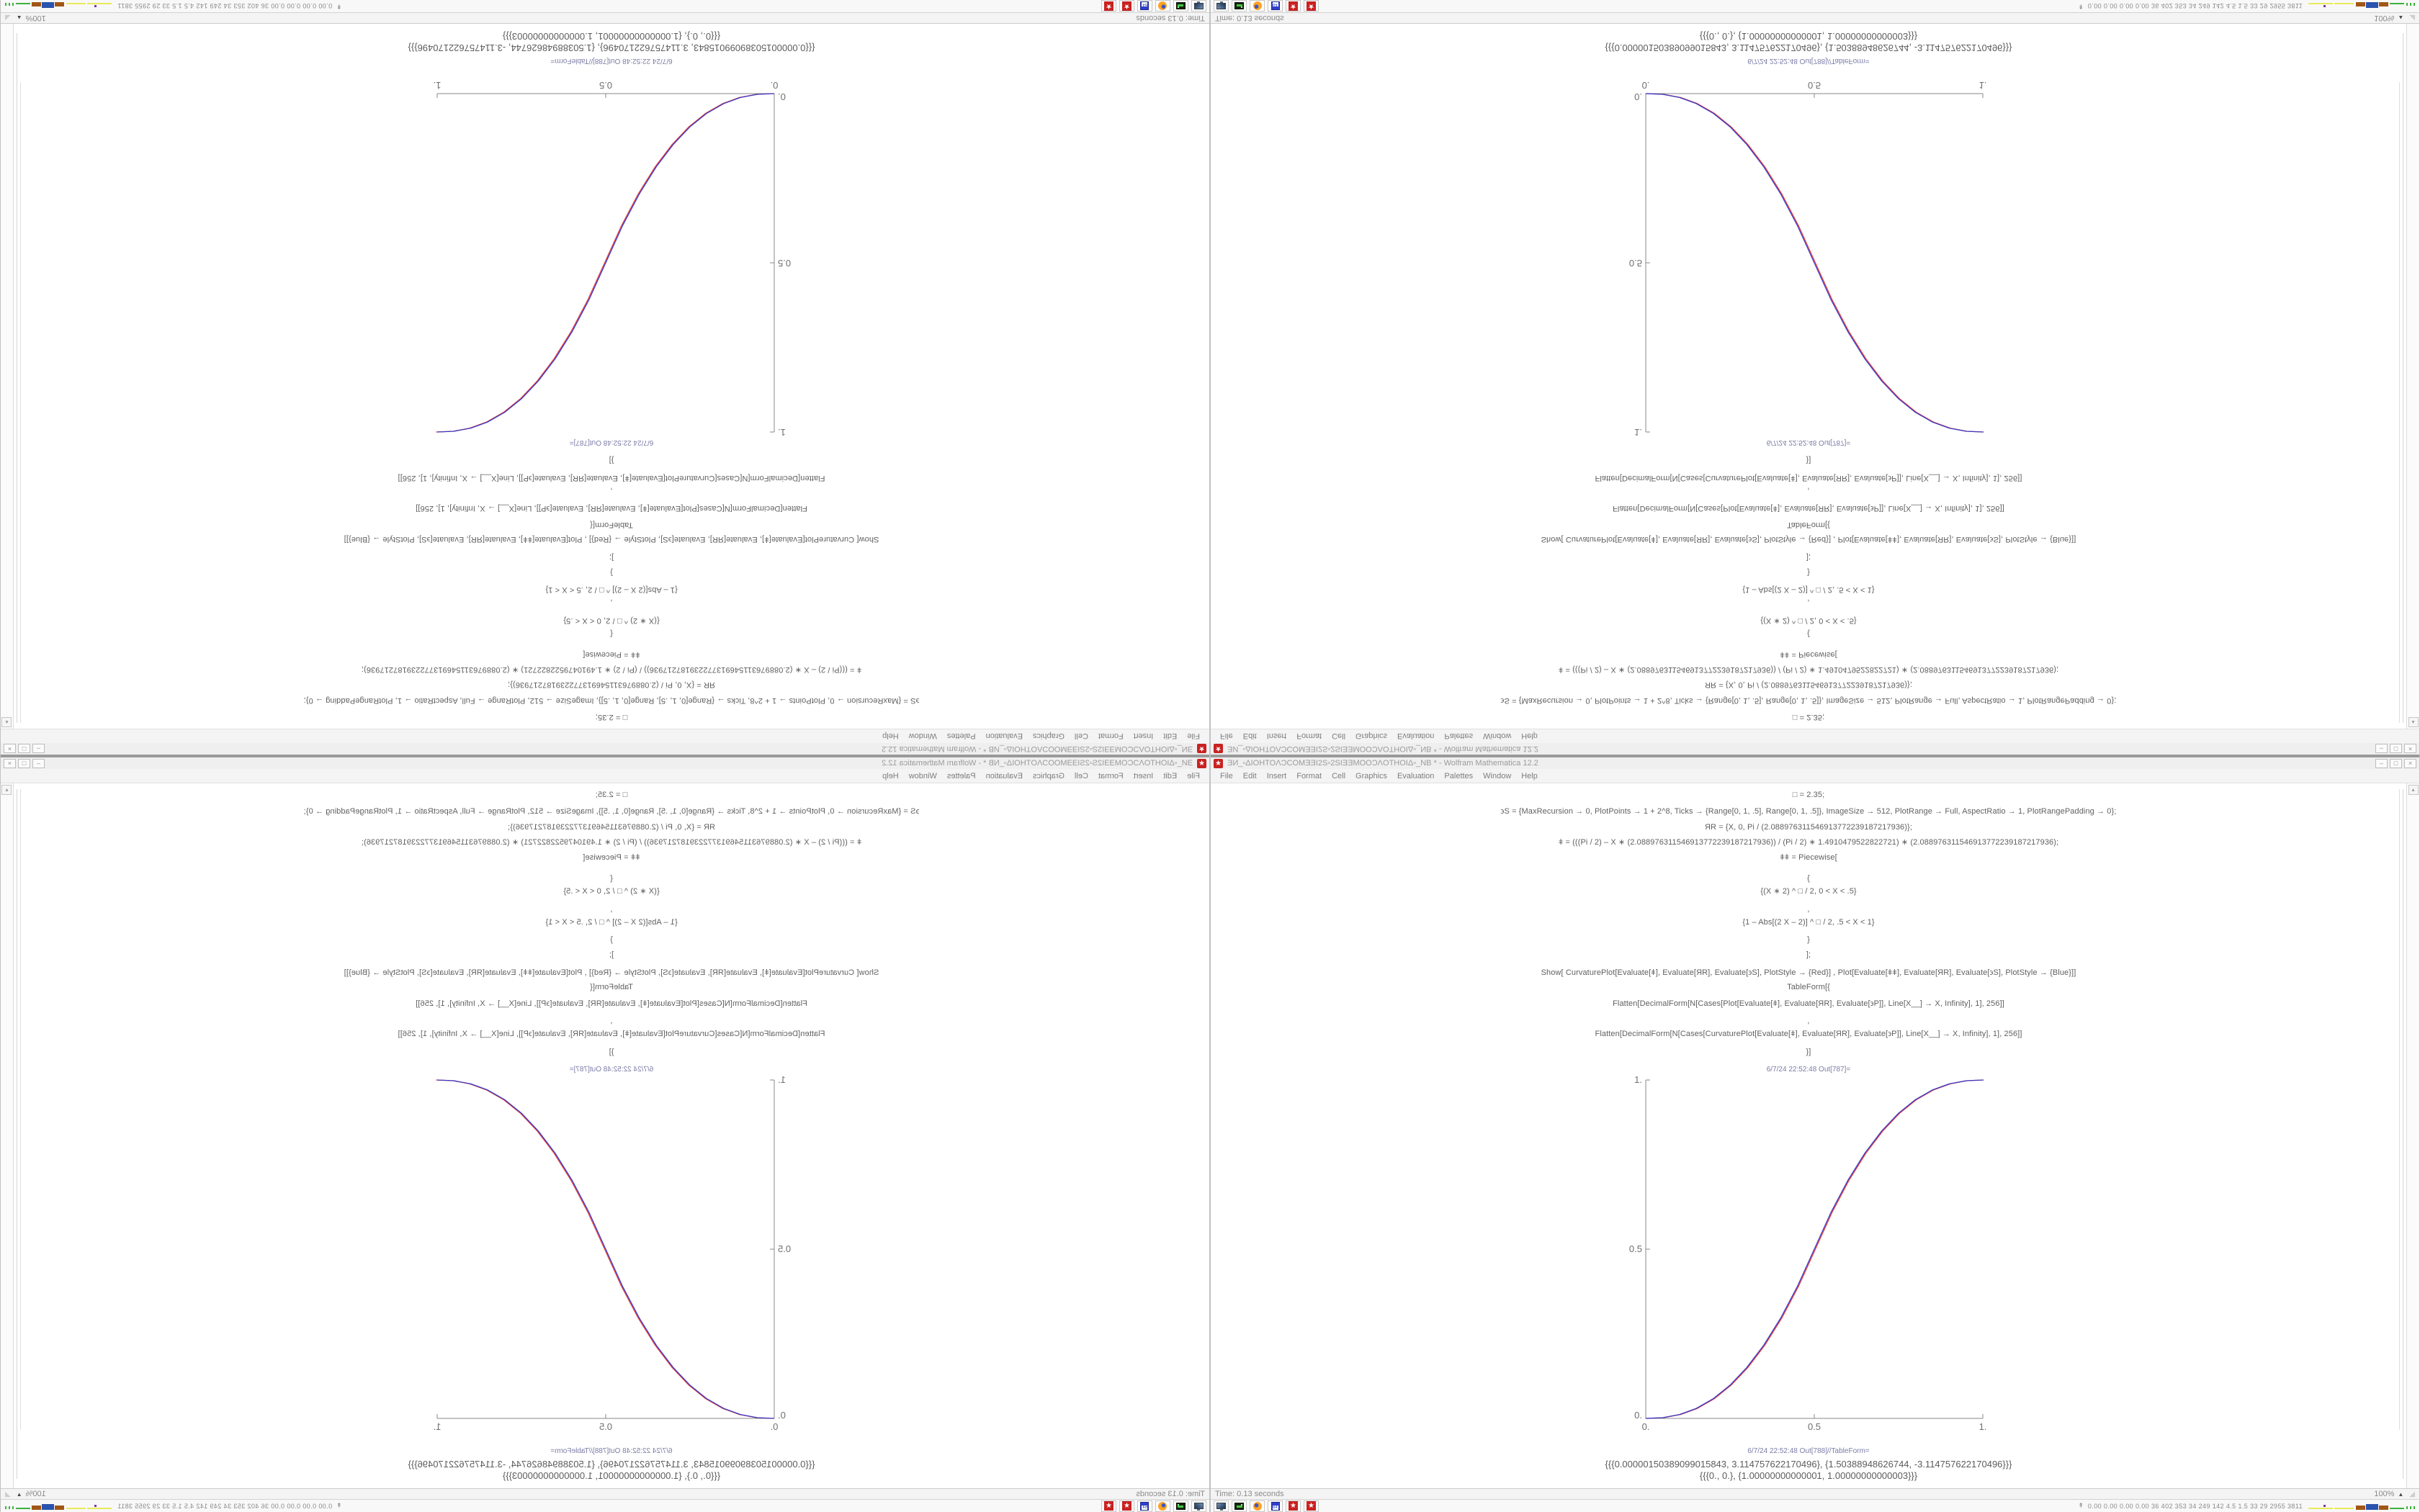 The width and height of the screenshot is (2420, 1512). What do you see at coordinates (38, 763) in the screenshot?
I see `minimize-button: –` at bounding box center [38, 763].